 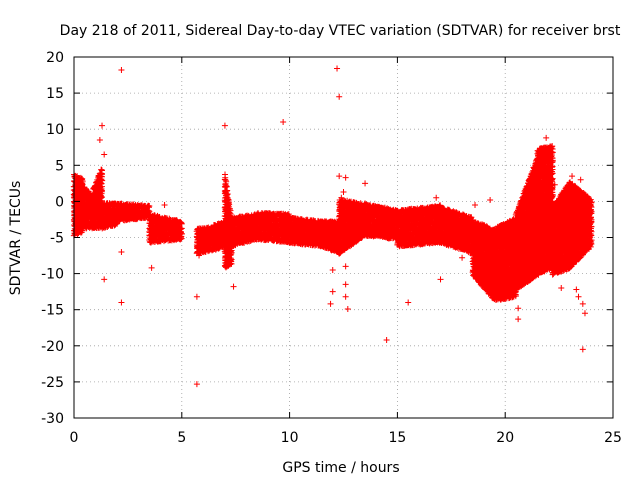 I want to click on data-point, so click(x=82, y=181).